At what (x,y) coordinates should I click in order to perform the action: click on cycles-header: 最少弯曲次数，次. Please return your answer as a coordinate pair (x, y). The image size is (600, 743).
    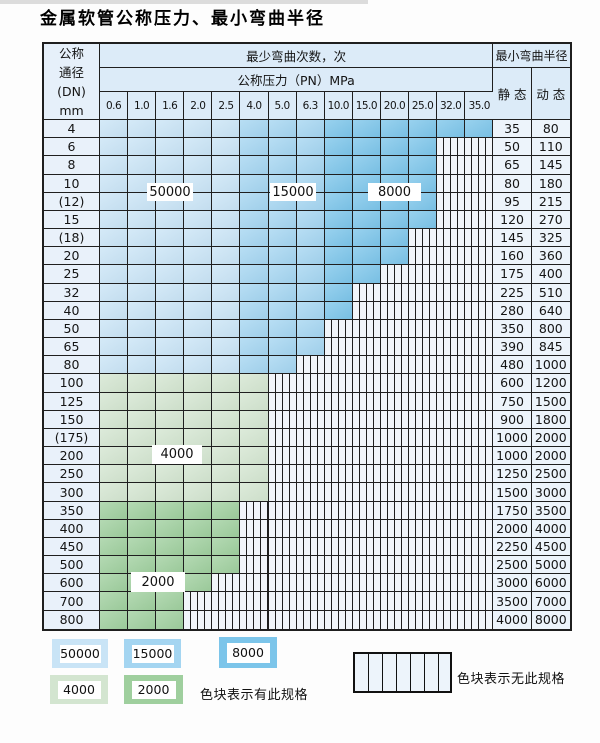
    Looking at the image, I should click on (297, 56).